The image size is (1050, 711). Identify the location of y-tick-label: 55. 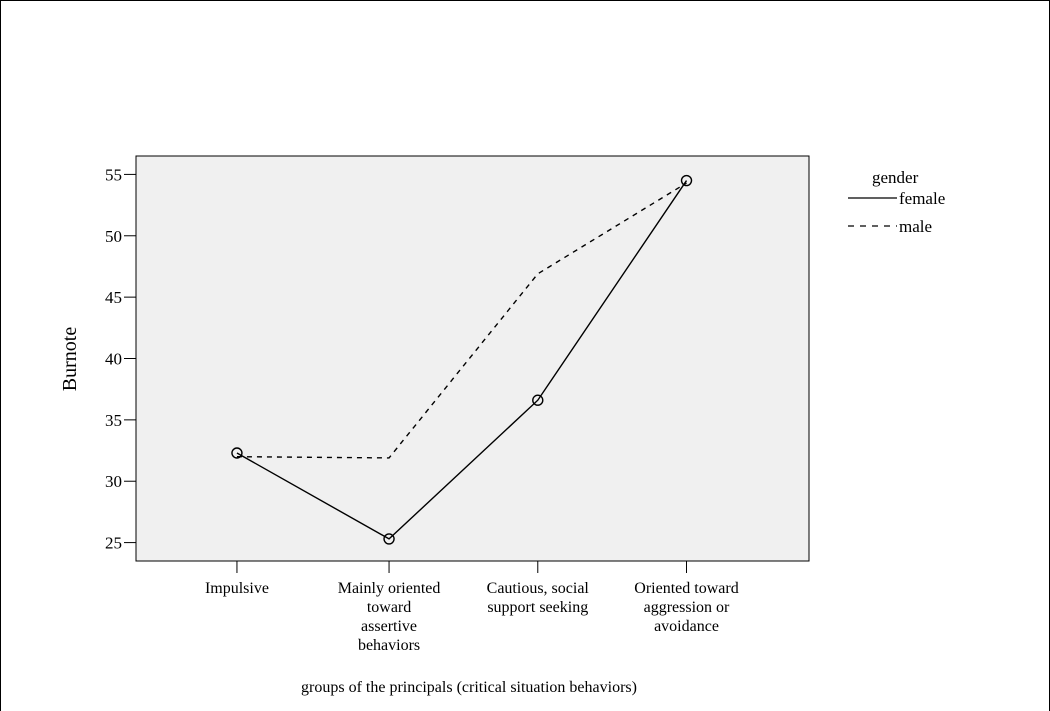
(113, 174).